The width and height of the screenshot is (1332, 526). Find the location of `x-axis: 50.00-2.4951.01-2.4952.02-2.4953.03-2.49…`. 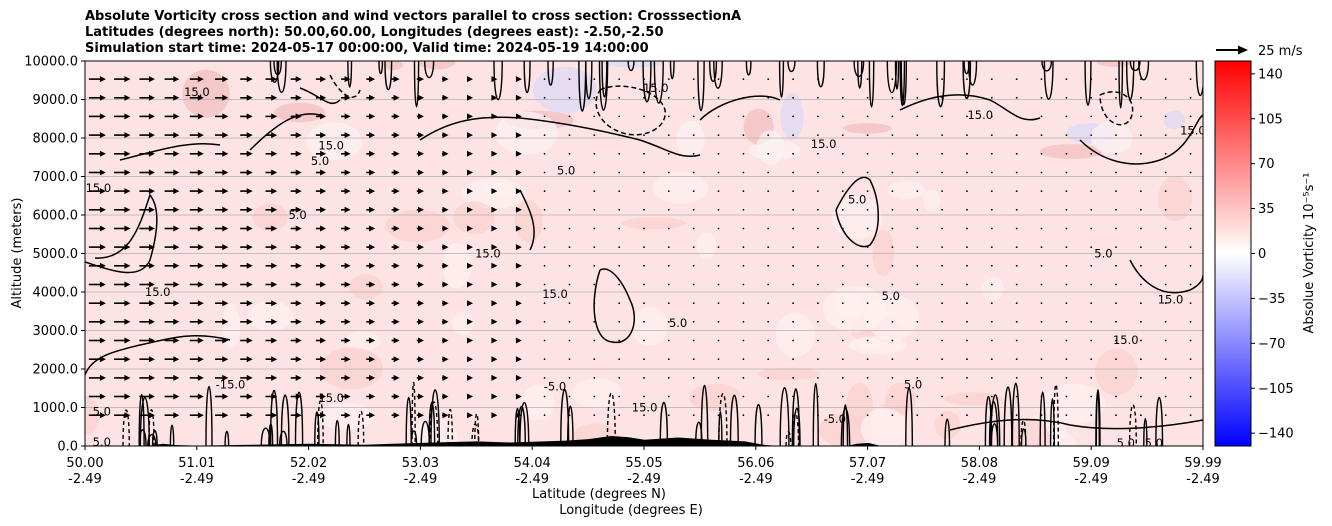

x-axis: 50.00-2.4951.01-2.4952.02-2.4953.03-2.49… is located at coordinates (644, 466).